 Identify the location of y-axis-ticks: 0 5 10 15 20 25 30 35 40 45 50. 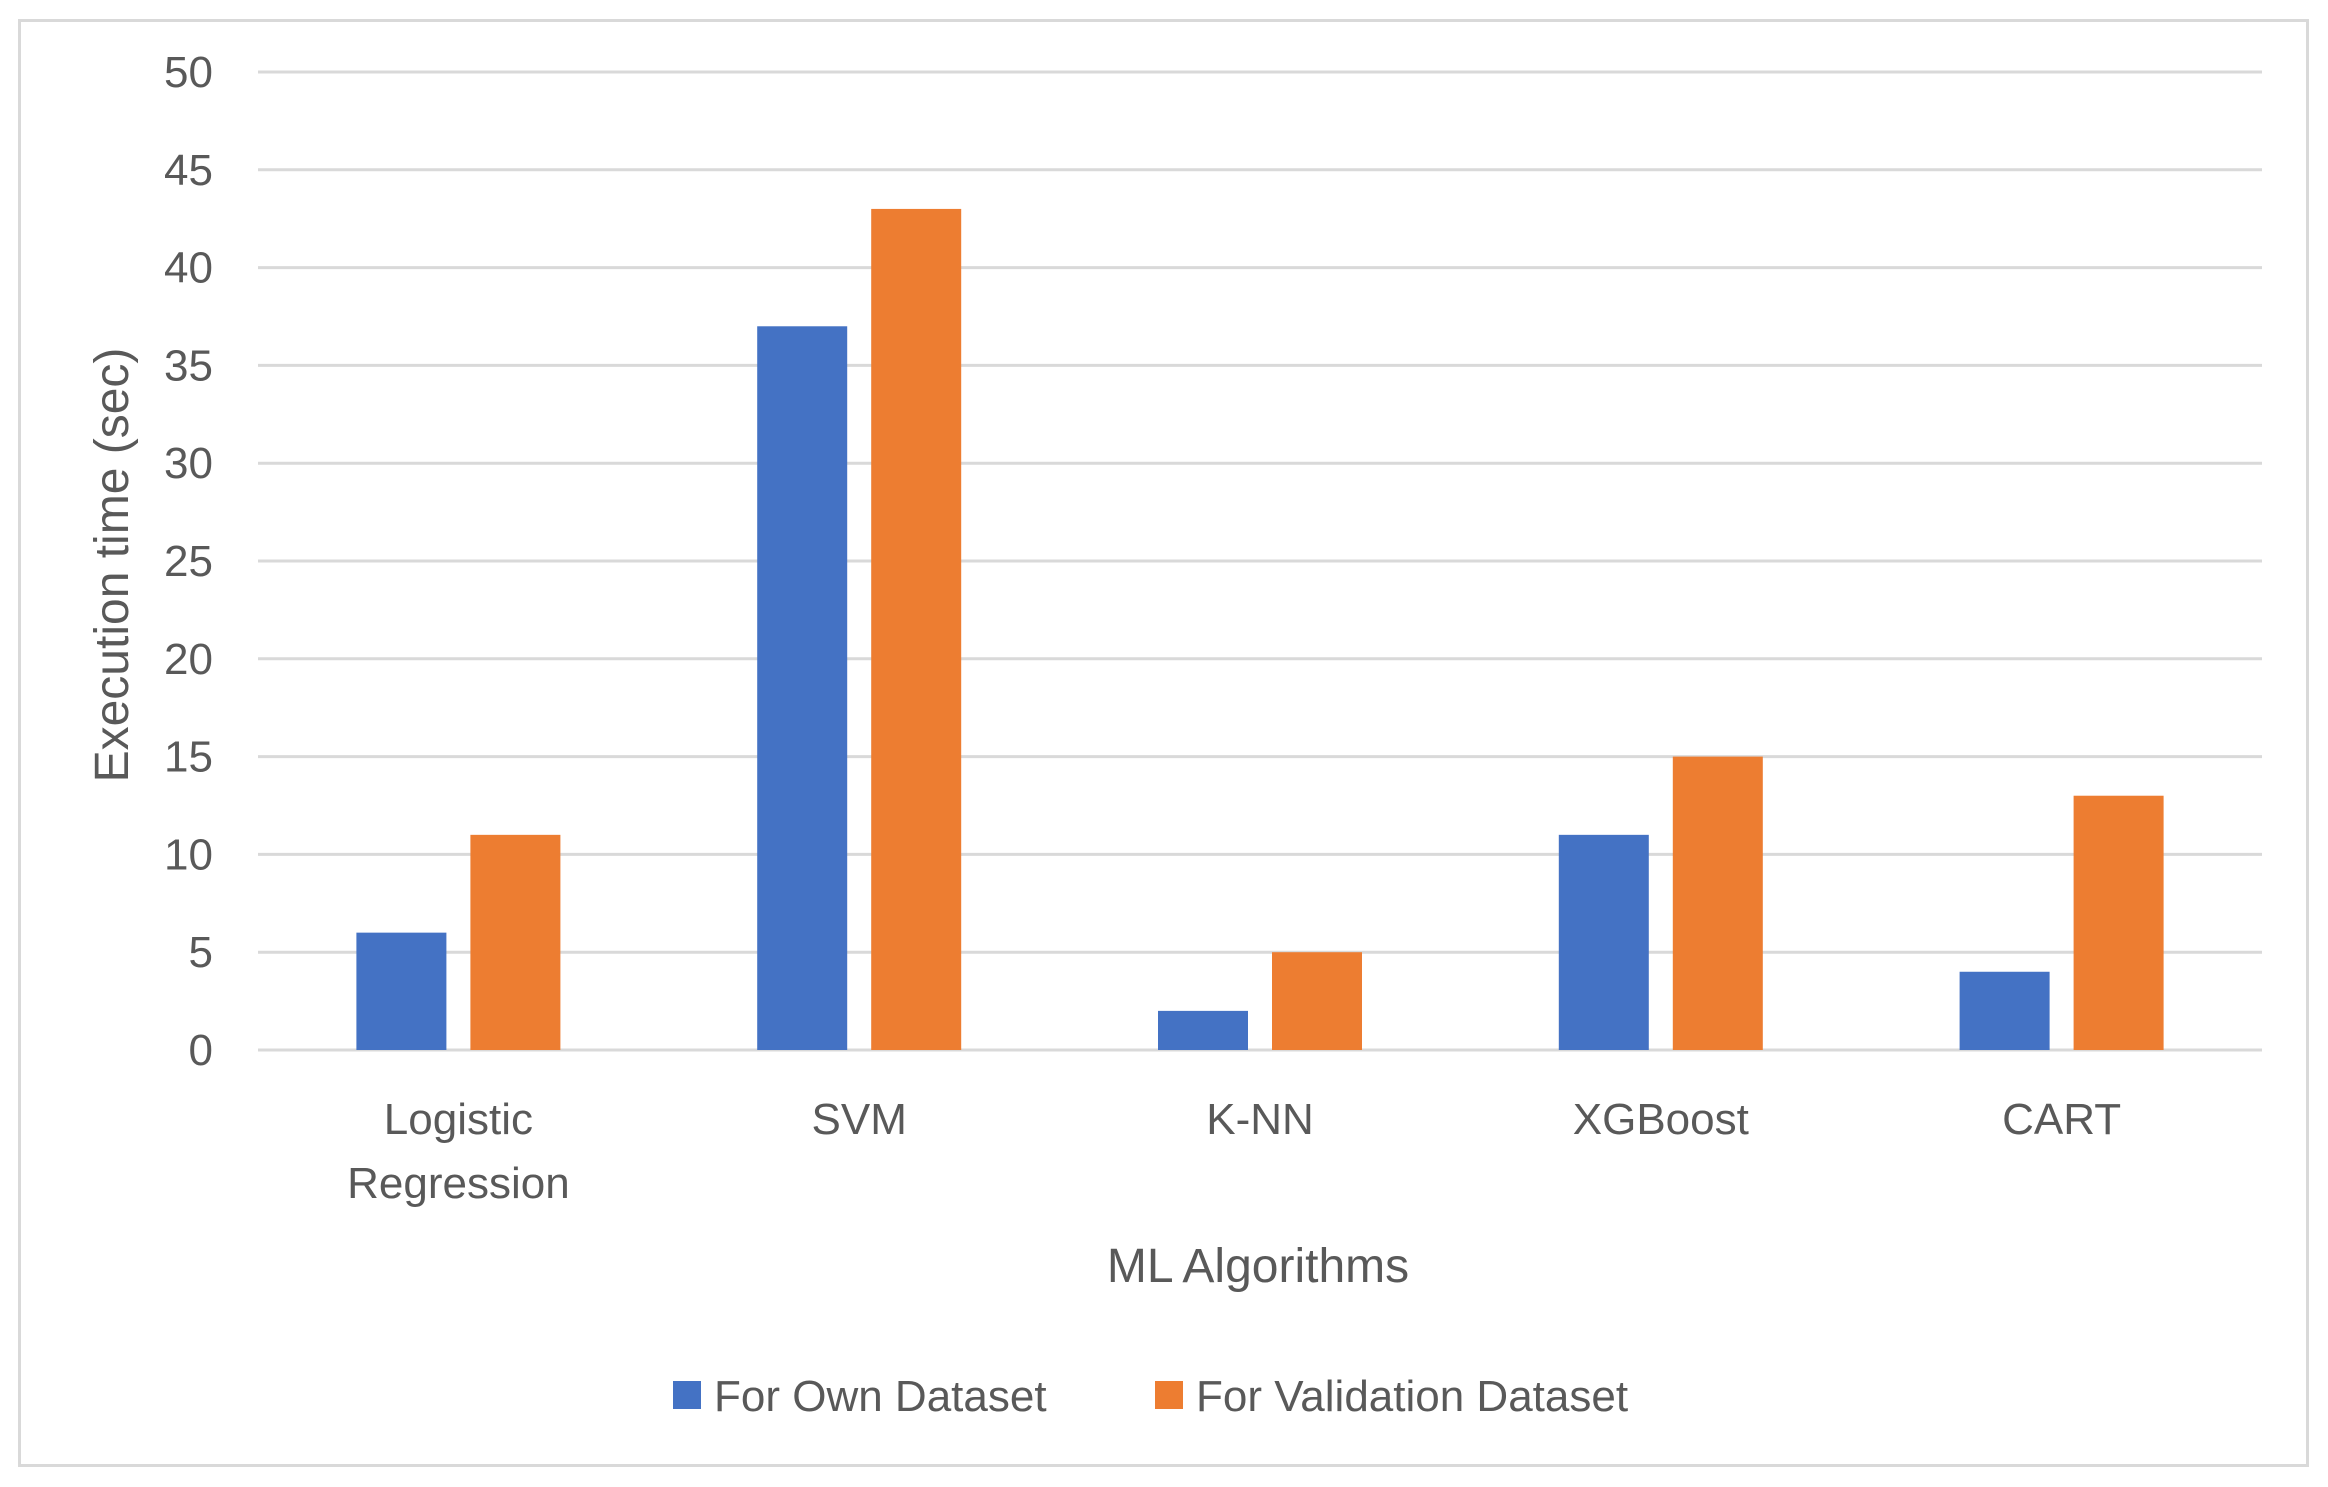
(188, 561).